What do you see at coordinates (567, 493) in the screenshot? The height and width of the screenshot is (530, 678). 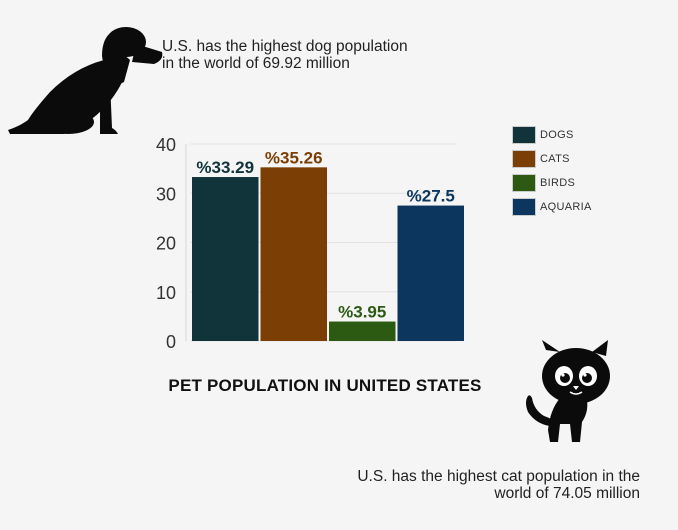 I see `cat-note-line-2: world of 74.05 million` at bounding box center [567, 493].